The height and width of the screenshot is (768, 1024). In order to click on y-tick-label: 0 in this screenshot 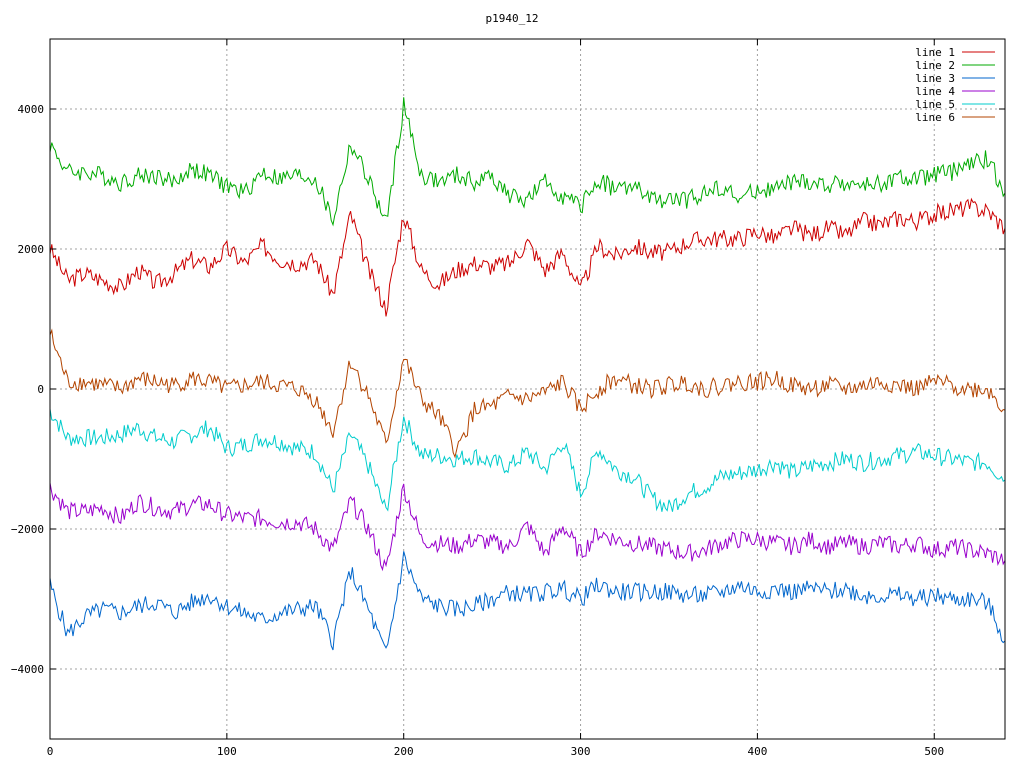, I will do `click(40, 389)`.